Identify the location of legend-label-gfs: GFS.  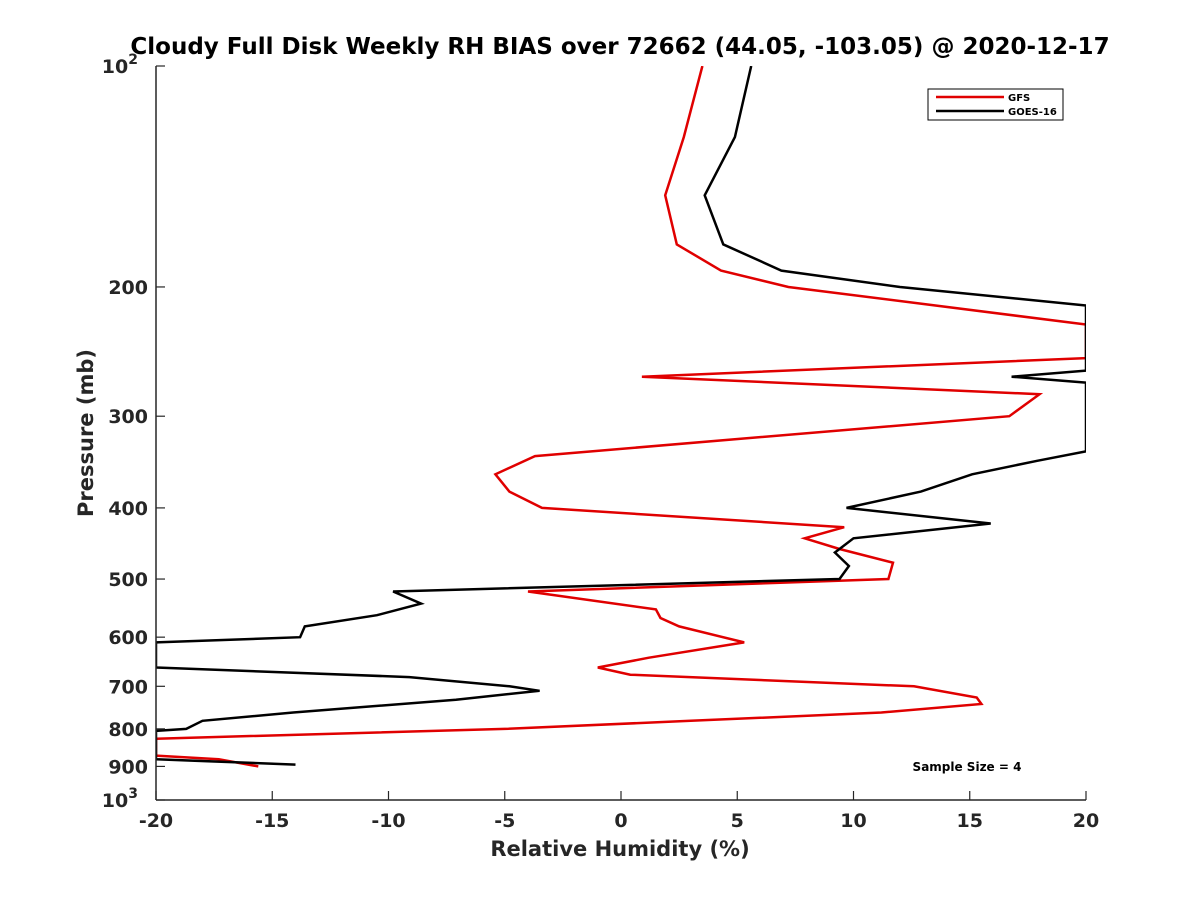
(1019, 98).